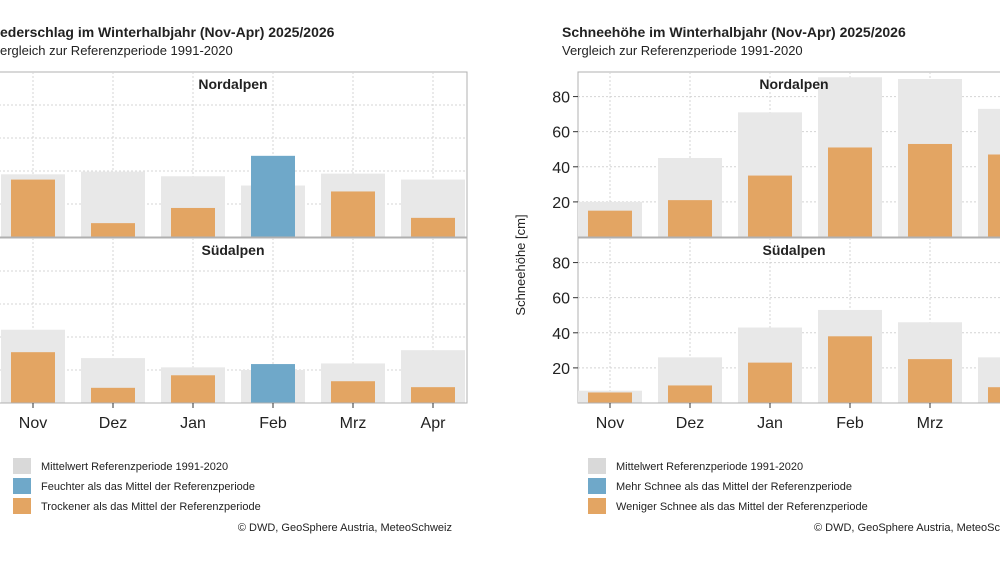 The image size is (1000, 563). Describe the element at coordinates (682, 50) in the screenshot. I see `chart-subtitle: Vergleich zur Referenzperiode 1991-2020` at that location.